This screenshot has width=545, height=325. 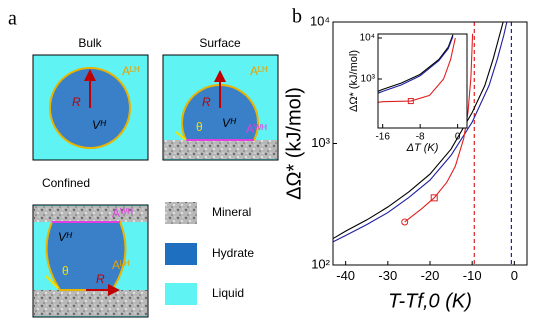 What do you see at coordinates (472, 275) in the screenshot?
I see `x-tick-label: -10` at bounding box center [472, 275].